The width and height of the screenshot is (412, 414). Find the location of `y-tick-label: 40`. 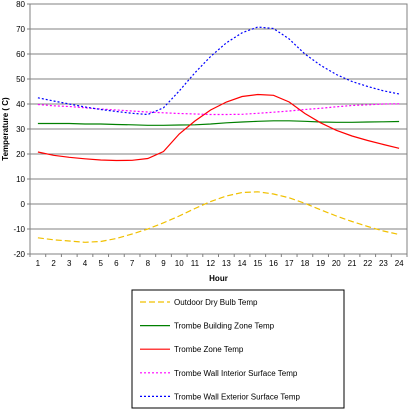

y-tick-label: 40 is located at coordinates (20, 104).